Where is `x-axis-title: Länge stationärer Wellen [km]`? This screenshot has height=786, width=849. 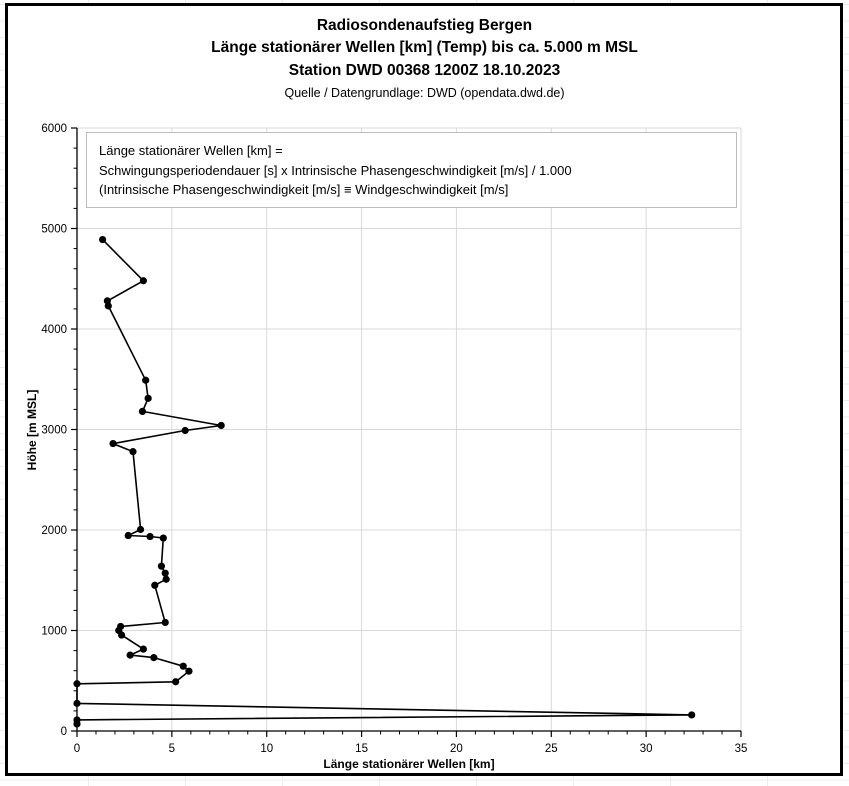 x-axis-title: Länge stationärer Wellen [km] is located at coordinates (409, 764).